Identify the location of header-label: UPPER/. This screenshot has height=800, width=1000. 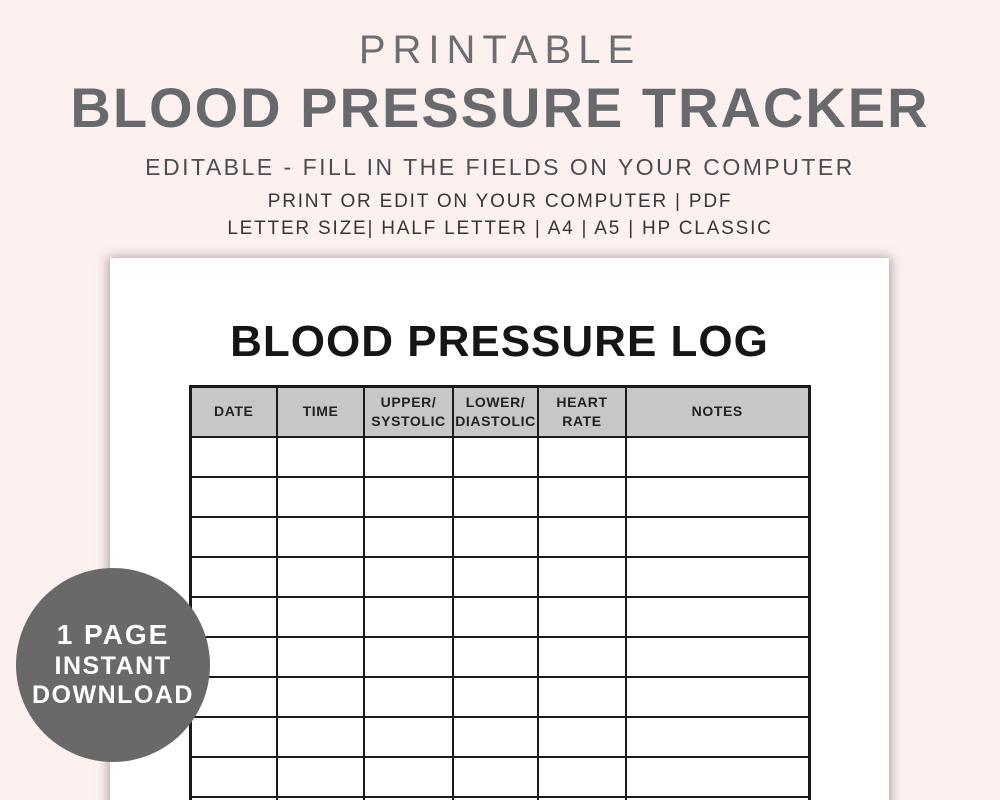
(408, 401).